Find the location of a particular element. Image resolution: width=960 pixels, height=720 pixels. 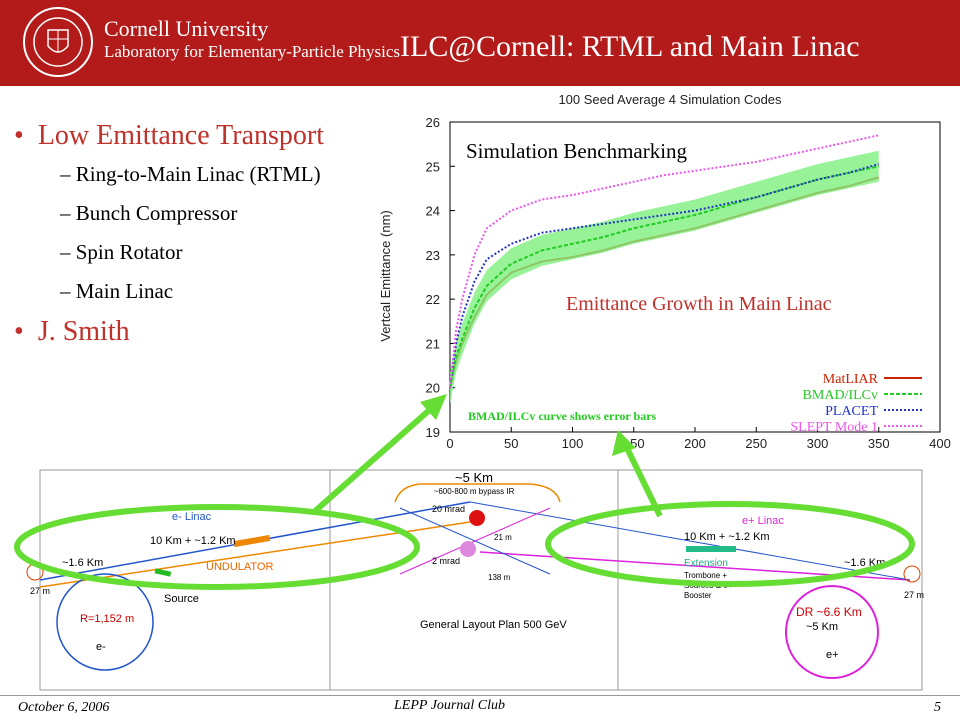

y-tick-label: 26 is located at coordinates (433, 122).